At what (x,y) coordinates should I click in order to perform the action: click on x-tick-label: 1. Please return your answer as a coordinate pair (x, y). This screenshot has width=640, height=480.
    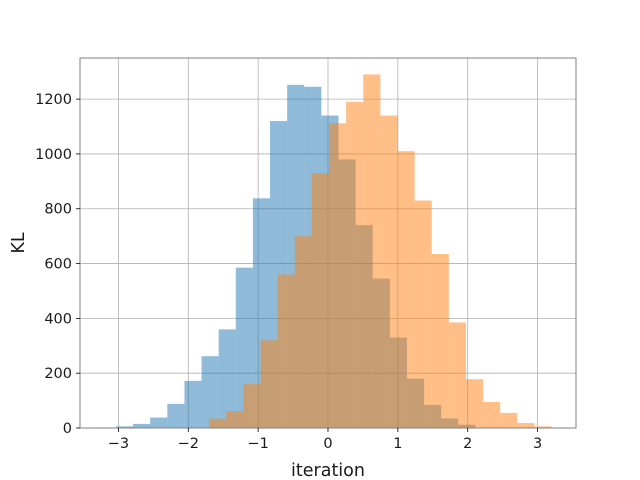
    Looking at the image, I should click on (397, 444).